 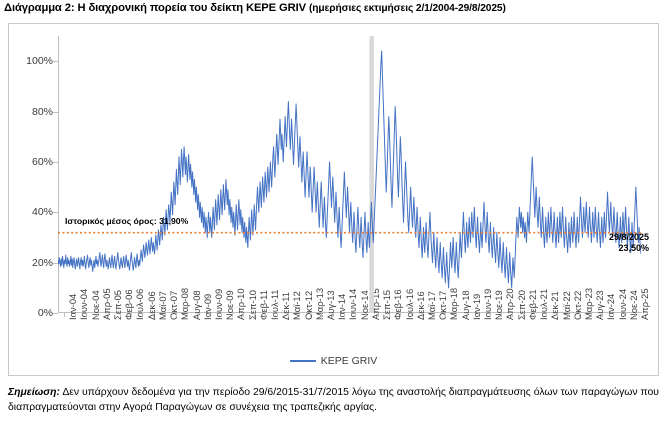 I want to click on y-axis-label: 40%, so click(x=42, y=212).